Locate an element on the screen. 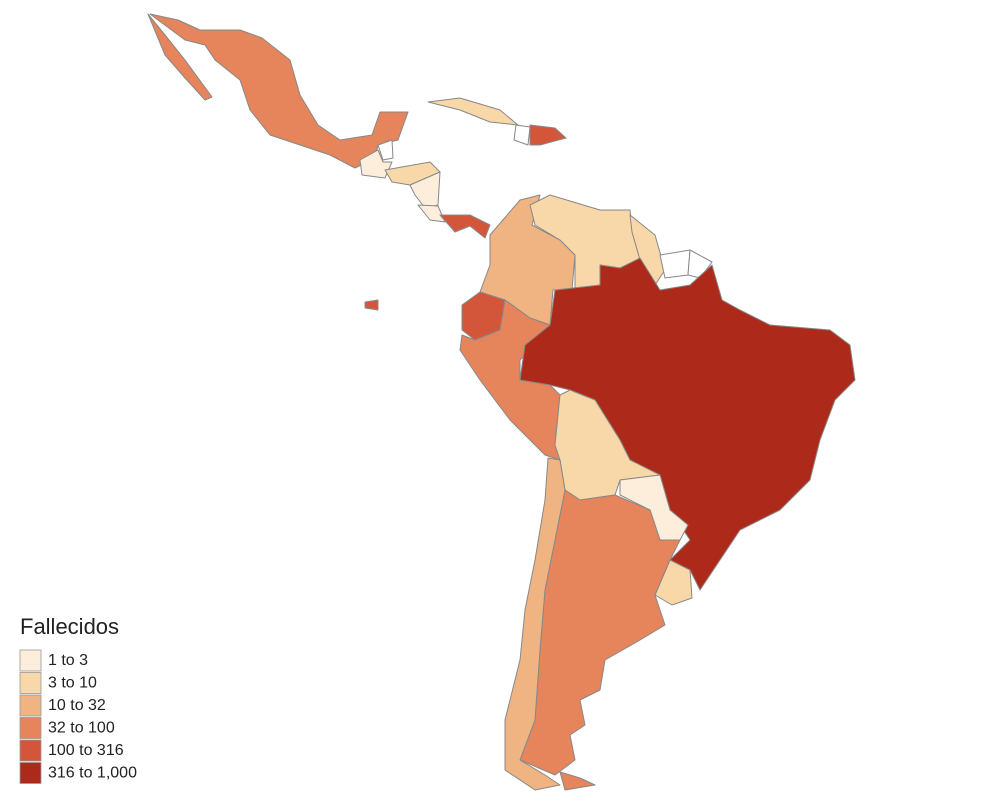 The height and width of the screenshot is (804, 1000). legend-label: 316 to 1,000 is located at coordinates (92, 773).